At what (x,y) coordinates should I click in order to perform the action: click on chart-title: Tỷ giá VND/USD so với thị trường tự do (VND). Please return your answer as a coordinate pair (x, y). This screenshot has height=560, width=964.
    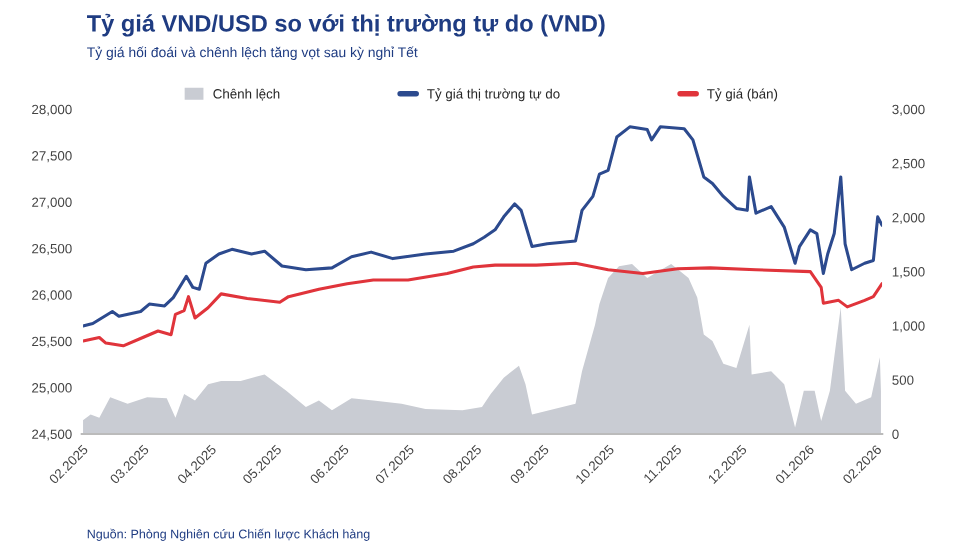
    Looking at the image, I should click on (346, 25).